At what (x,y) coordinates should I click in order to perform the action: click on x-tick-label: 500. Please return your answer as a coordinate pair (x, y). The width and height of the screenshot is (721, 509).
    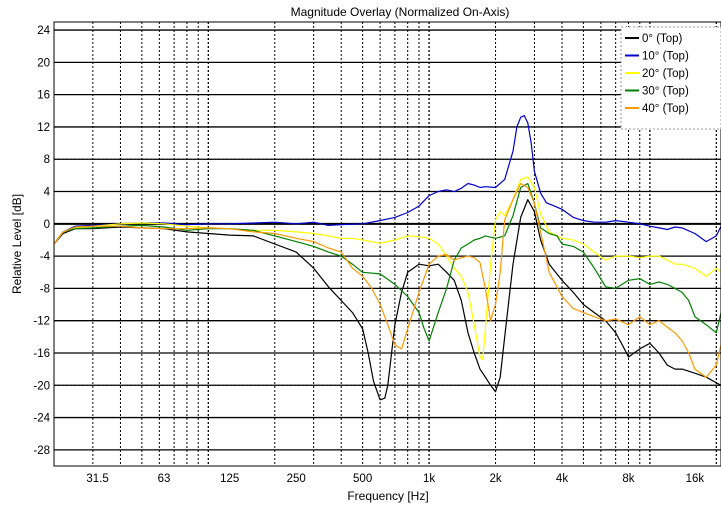
    Looking at the image, I should click on (362, 479).